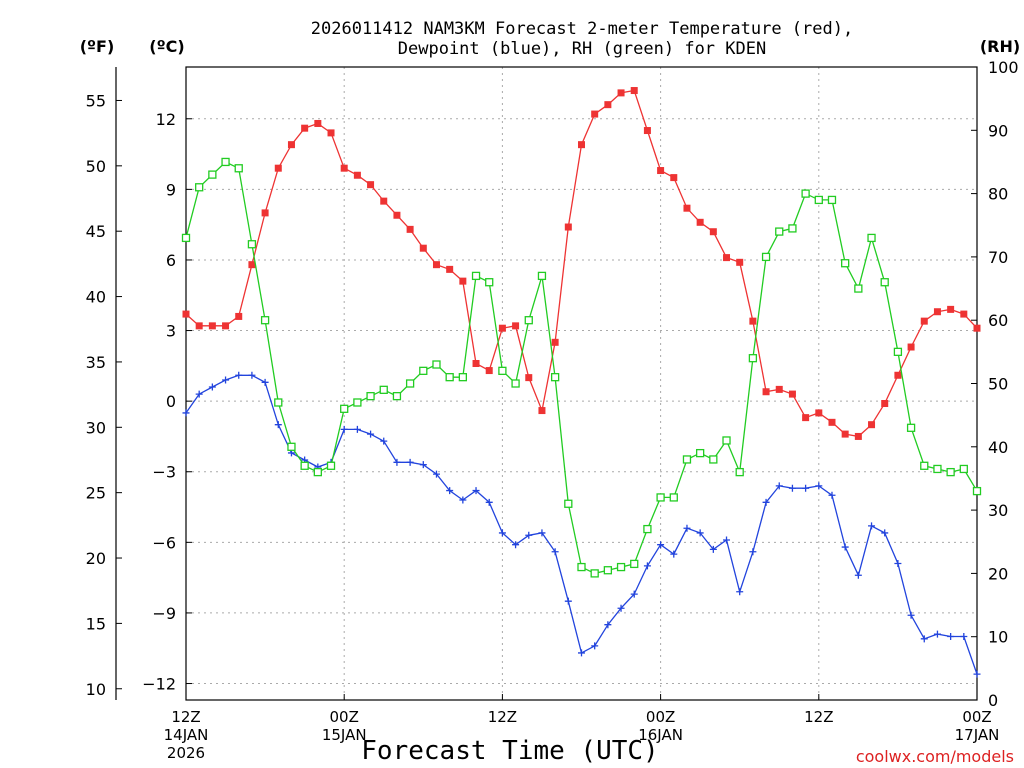 Image resolution: width=1024 pixels, height=768 pixels. What do you see at coordinates (1000, 46) in the screenshot?
I see `rh-unit-label: (RH)` at bounding box center [1000, 46].